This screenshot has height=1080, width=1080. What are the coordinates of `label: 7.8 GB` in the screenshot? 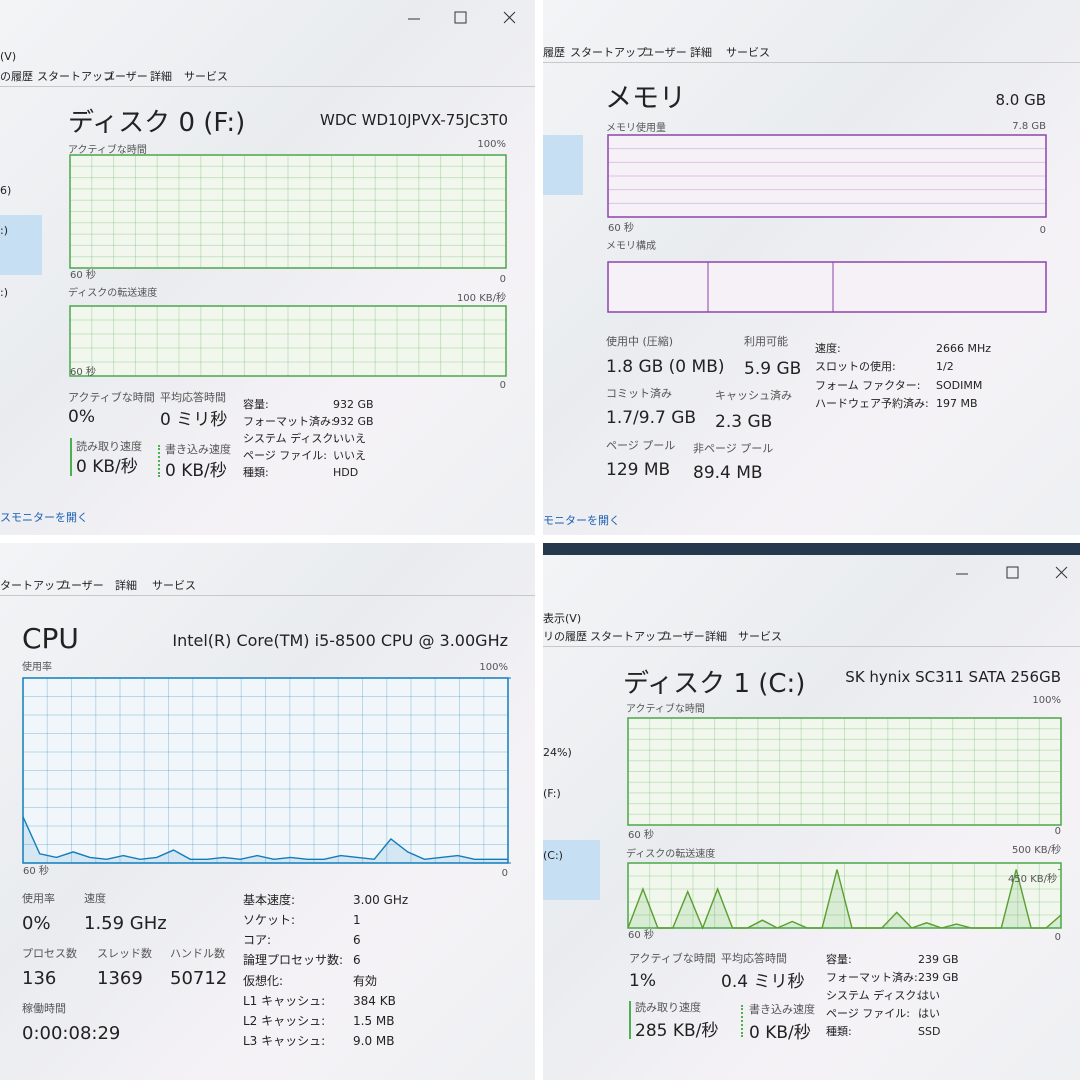 It's located at (1029, 126).